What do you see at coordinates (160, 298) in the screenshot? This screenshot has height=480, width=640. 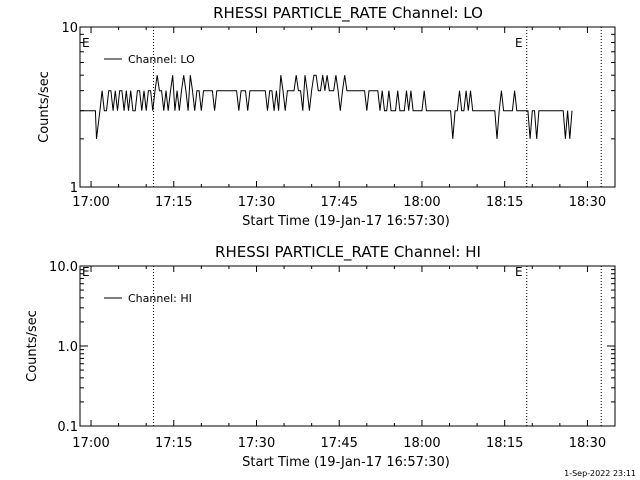 I see `hi-legend-label: Channel: HI` at bounding box center [160, 298].